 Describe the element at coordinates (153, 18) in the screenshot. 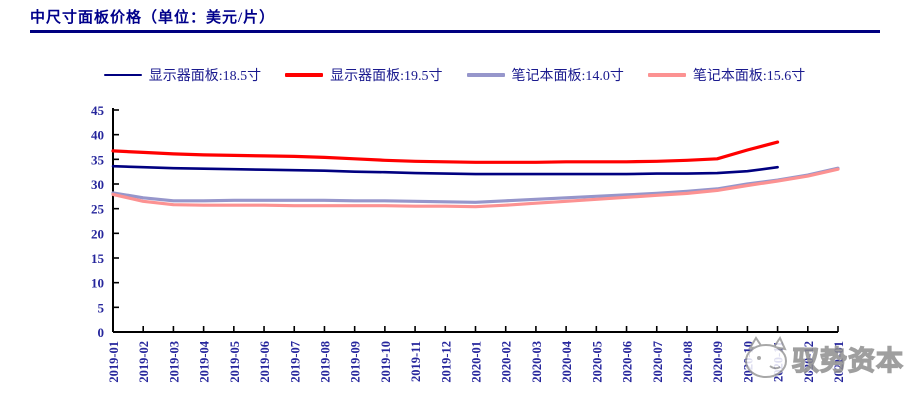

I see `chart-title: 中尺寸面板价格（单位：美元/片）` at that location.